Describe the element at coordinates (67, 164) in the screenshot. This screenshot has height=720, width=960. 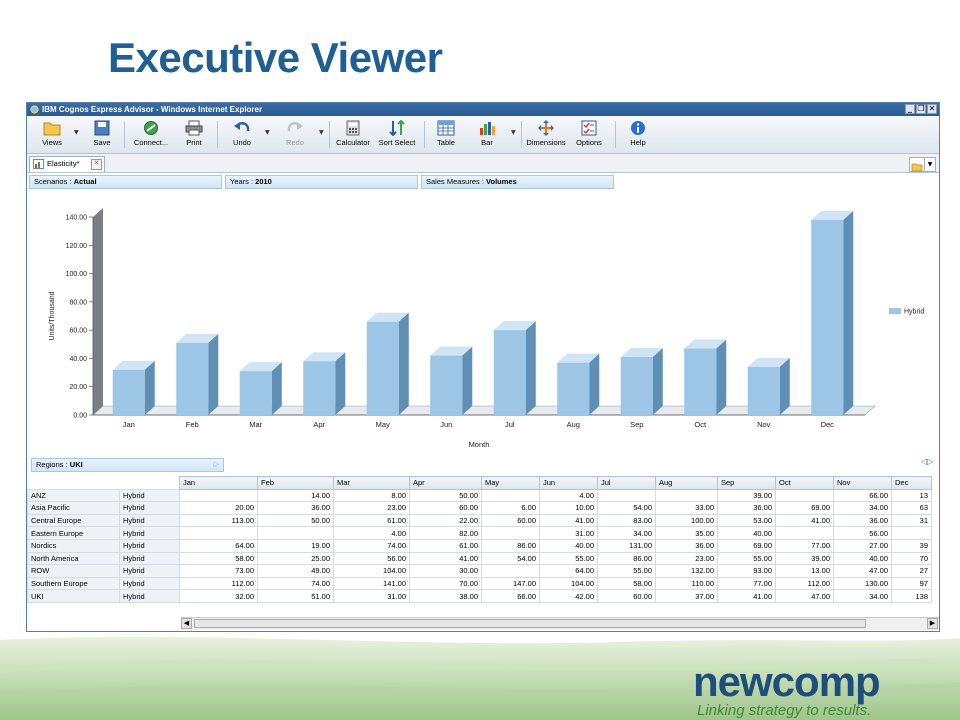
I see `tab-elasticity: Elasticity* ✕` at that location.